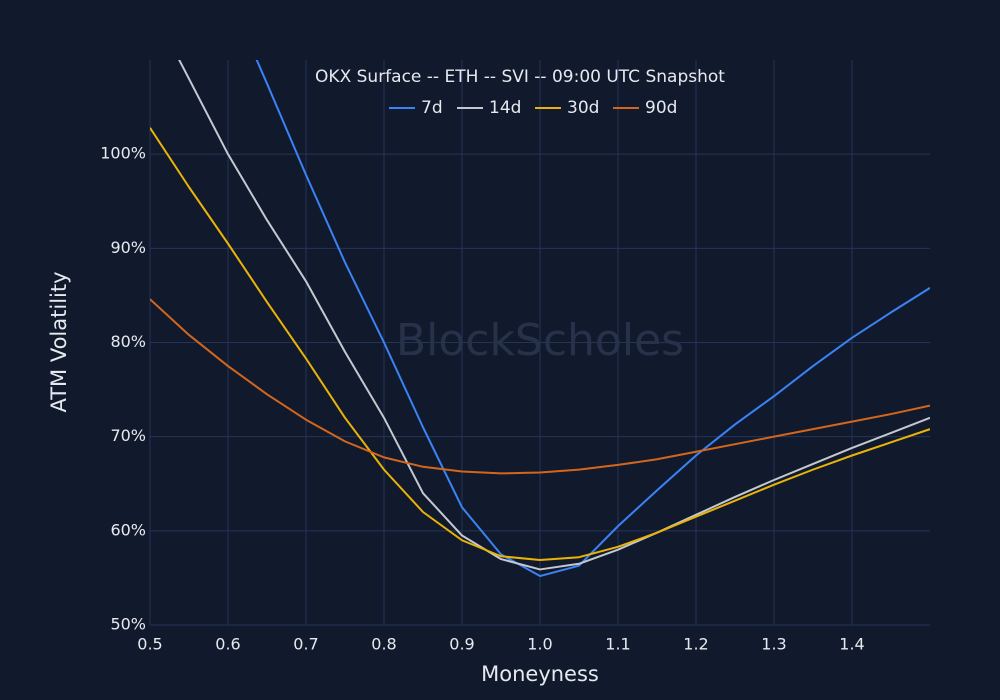  What do you see at coordinates (505, 108) in the screenshot?
I see `legend-label: 14d` at bounding box center [505, 108].